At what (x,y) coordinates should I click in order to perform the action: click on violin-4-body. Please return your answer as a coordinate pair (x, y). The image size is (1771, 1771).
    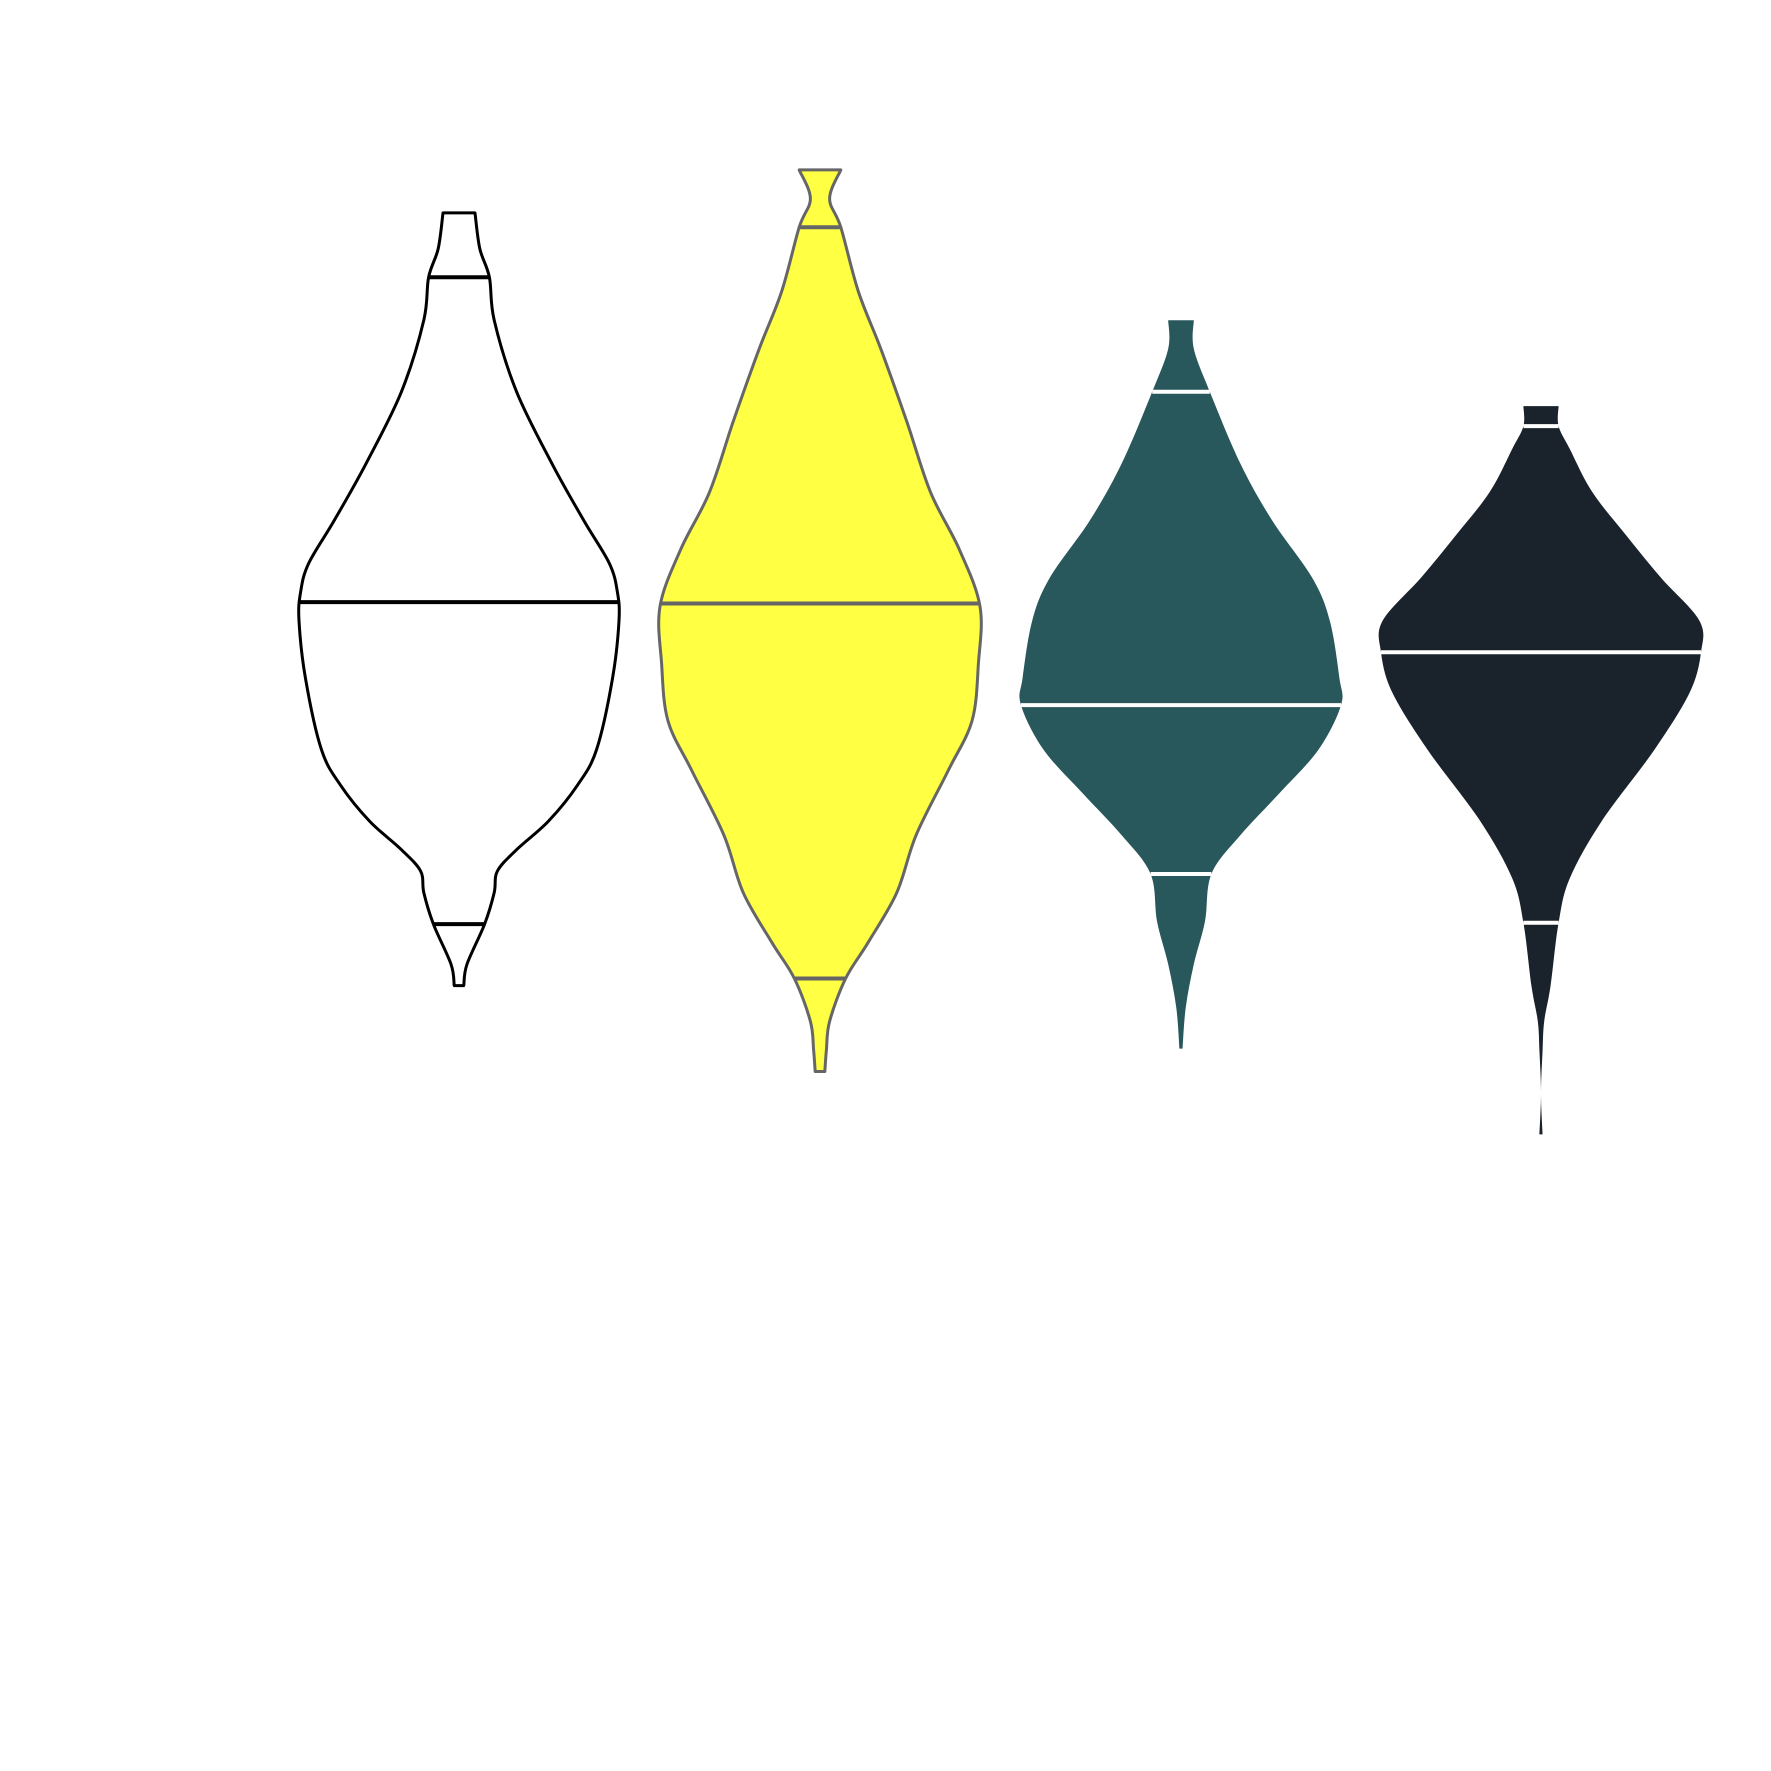
    Looking at the image, I should click on (1541, 770).